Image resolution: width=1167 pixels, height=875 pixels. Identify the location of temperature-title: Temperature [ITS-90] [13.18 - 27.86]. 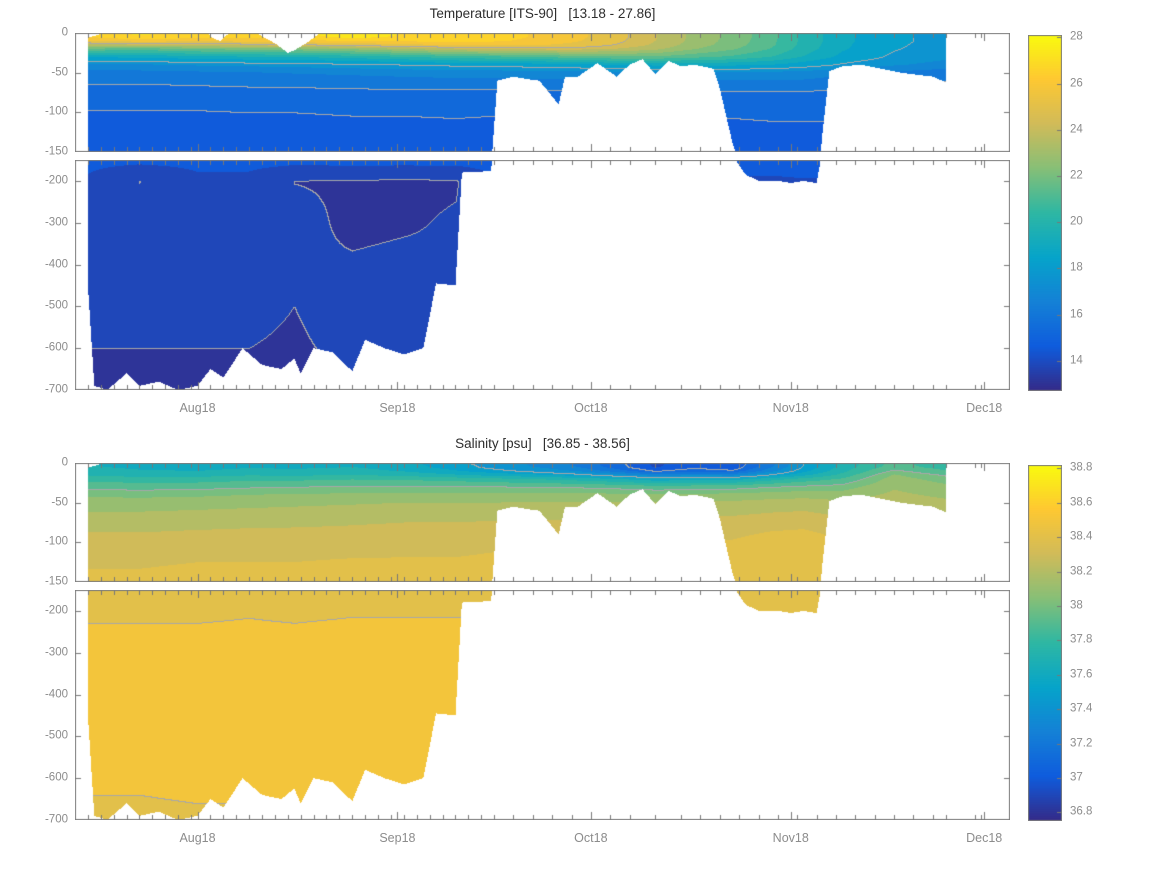
(542, 13).